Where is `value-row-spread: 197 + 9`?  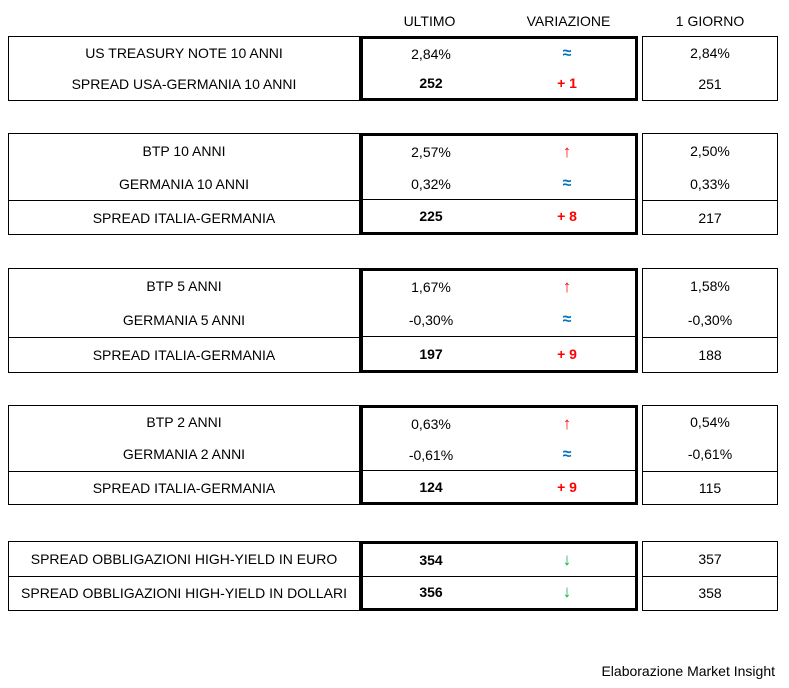
value-row-spread: 197 + 9 is located at coordinates (499, 353).